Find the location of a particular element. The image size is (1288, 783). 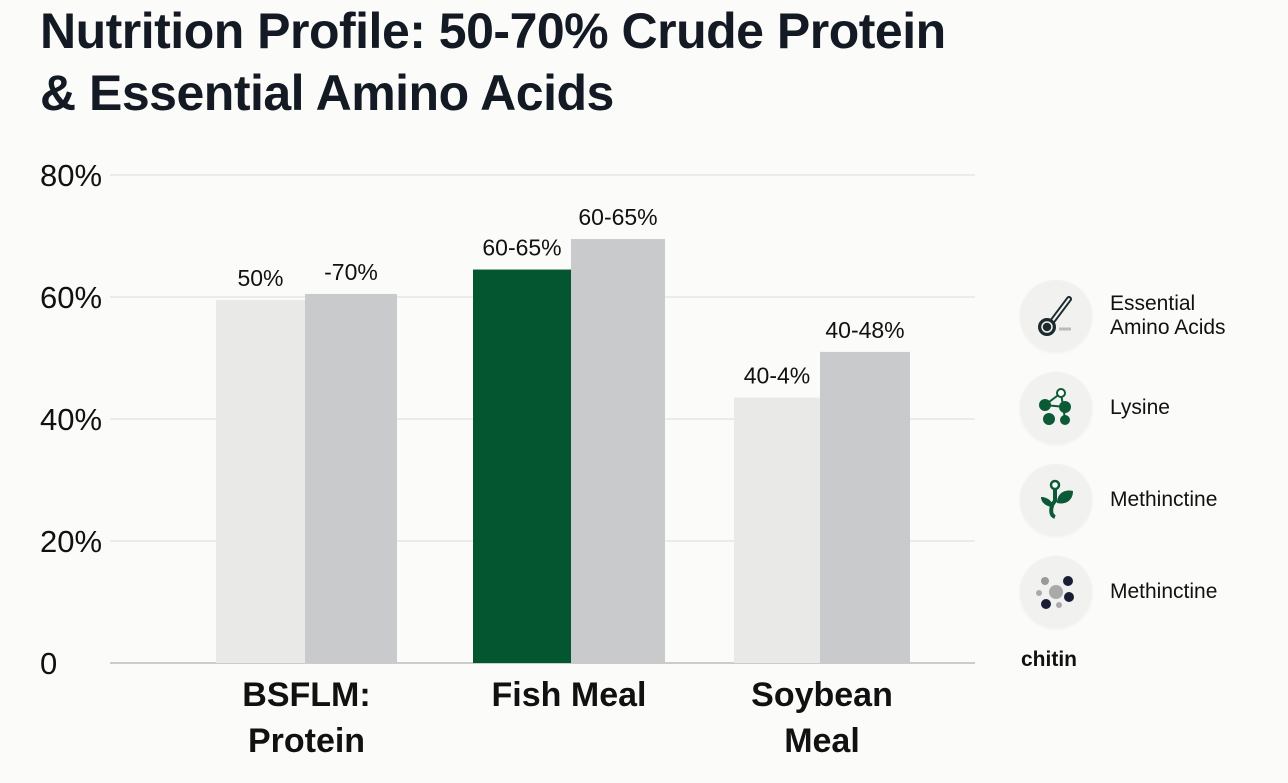

legend-label: Lysine is located at coordinates (1140, 407).